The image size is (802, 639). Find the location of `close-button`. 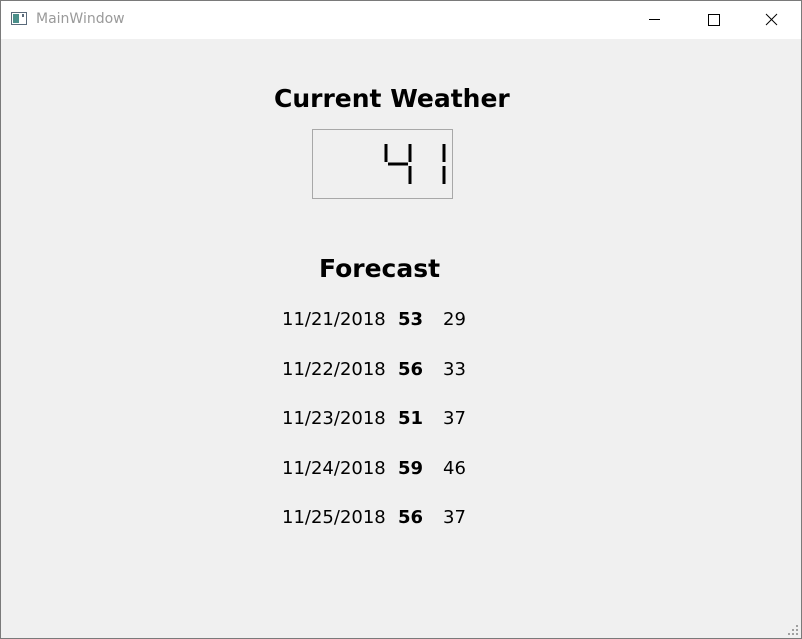

close-button is located at coordinates (772, 20).